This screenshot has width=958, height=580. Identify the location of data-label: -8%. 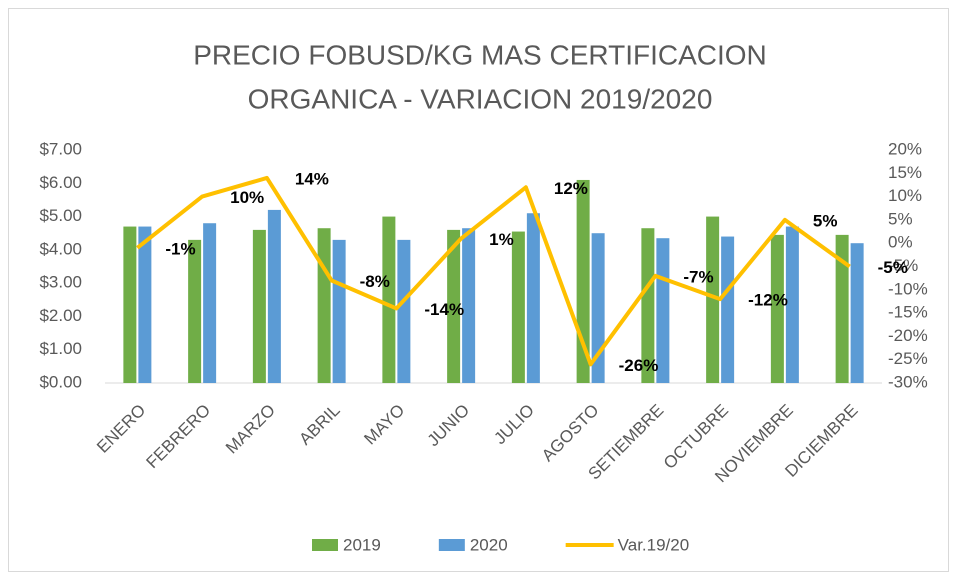
(375, 281).